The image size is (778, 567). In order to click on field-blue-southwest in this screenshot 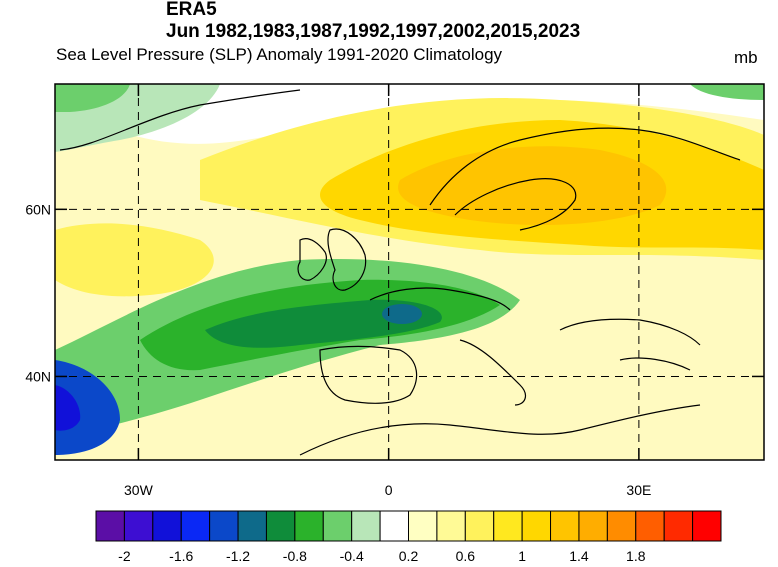, I will do `click(87, 407)`.